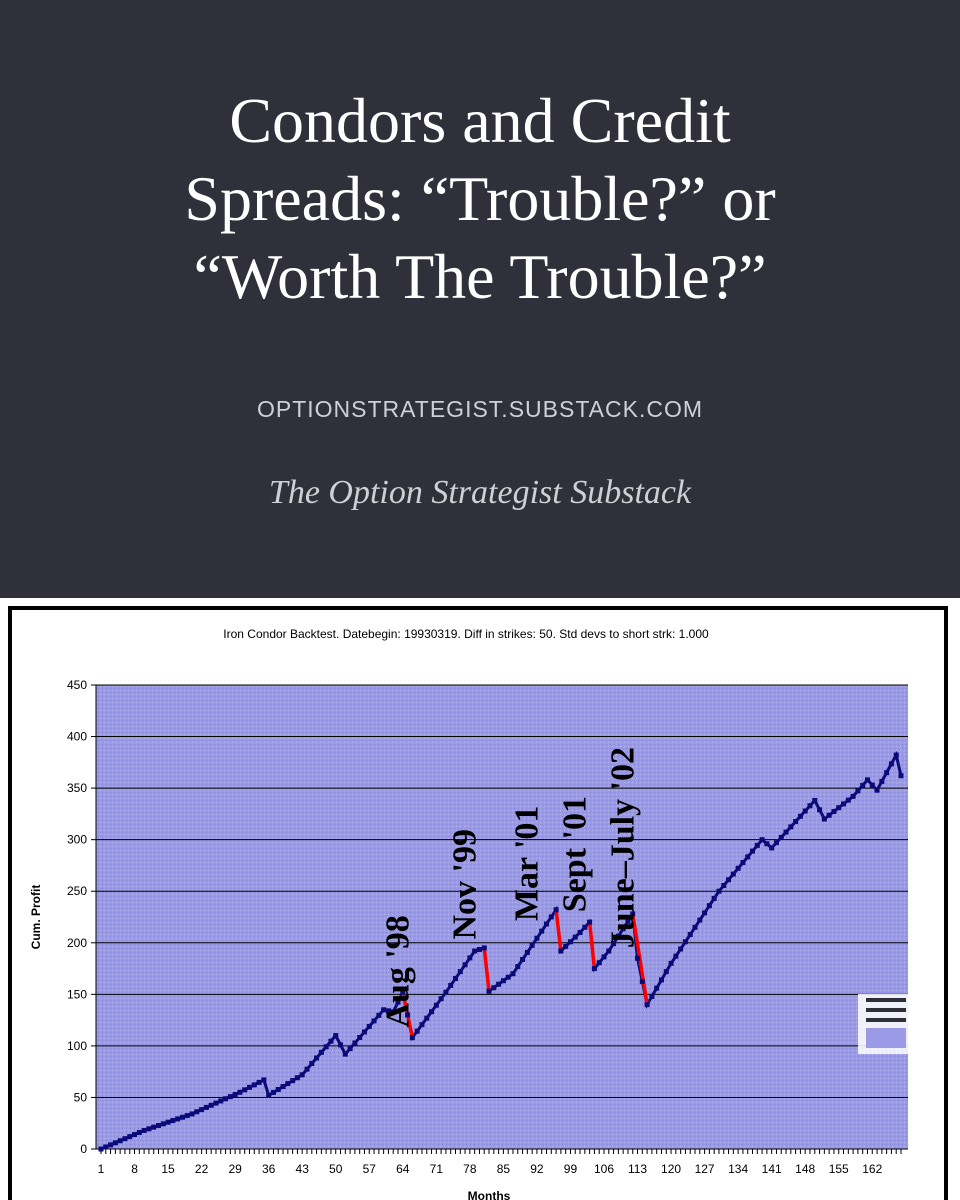  Describe the element at coordinates (83, 1149) in the screenshot. I see `y-tick-label: 0` at that location.